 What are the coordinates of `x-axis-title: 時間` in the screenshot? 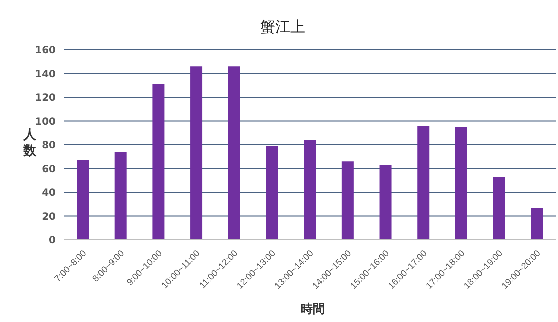 It's located at (313, 309).